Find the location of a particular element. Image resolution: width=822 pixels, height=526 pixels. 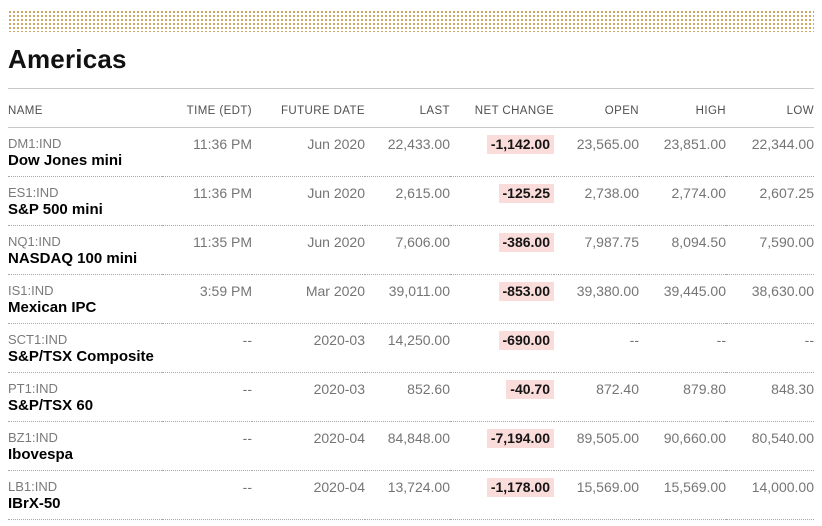

net-change-badge: -7,194.00 is located at coordinates (520, 438).